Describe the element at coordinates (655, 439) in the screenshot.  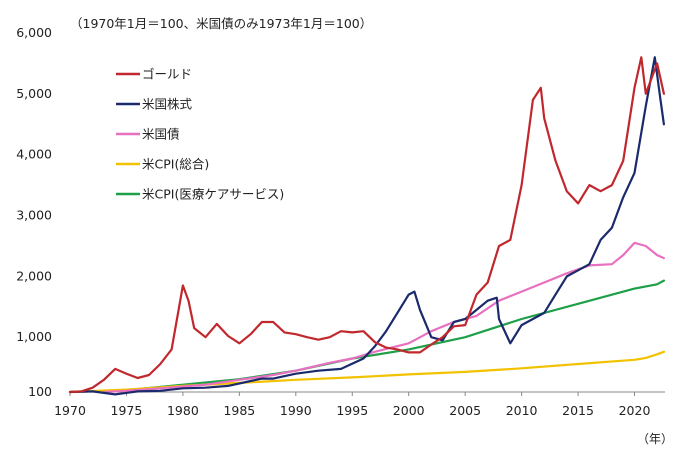
I see `x-axis-unit: （年）` at that location.